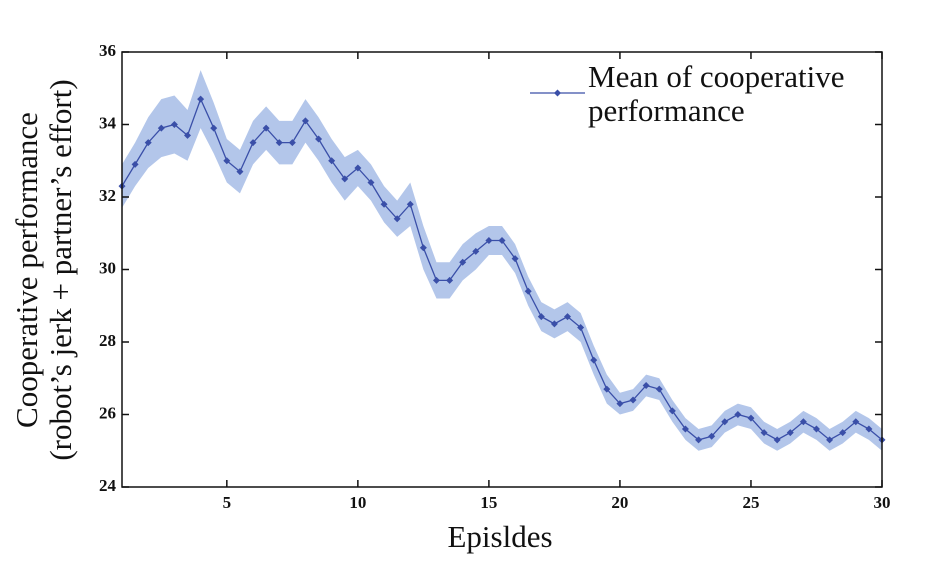 The height and width of the screenshot is (587, 950). Describe the element at coordinates (107, 267) in the screenshot. I see `y-tick-label: 30` at that location.